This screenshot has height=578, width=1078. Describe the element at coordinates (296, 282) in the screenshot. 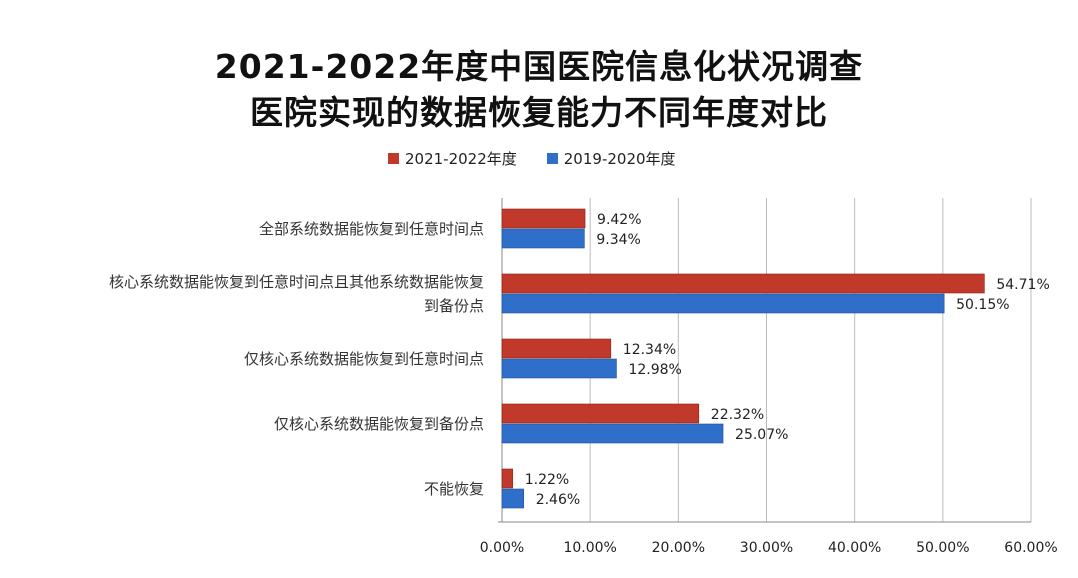

I see `category-label: 核心系统数据能恢复到任意时间点且其他系统数据能恢复` at that location.